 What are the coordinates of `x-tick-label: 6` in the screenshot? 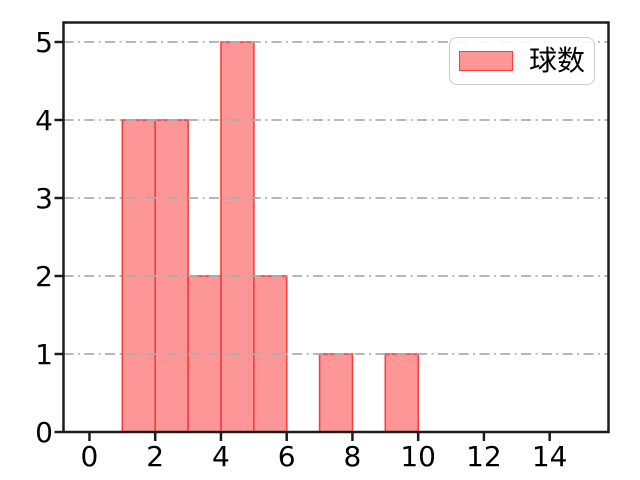 It's located at (287, 456).